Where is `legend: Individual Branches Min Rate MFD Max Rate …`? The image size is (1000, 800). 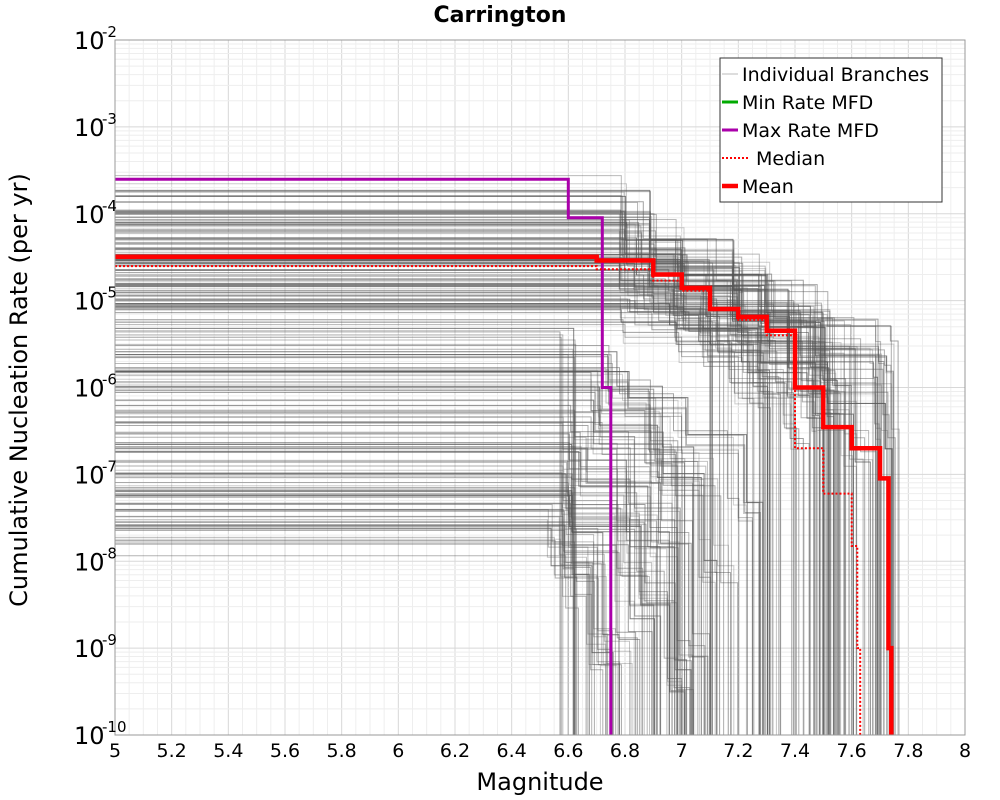 legend: Individual Branches Min Rate MFD Max Rate … is located at coordinates (831, 130).